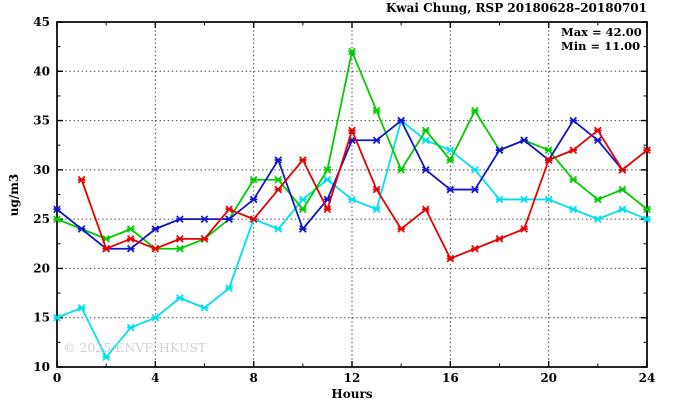 This screenshot has height=409, width=674. Describe the element at coordinates (516, 8) in the screenshot. I see `chart-title: Kwai Chung, RSP 20180628–20180701` at that location.